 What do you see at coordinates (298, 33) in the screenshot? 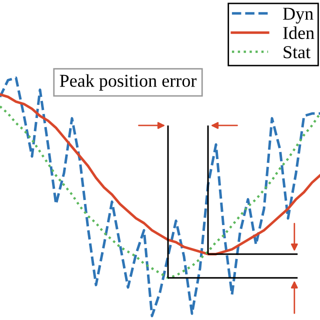
I see `legend-label: Iden` at bounding box center [298, 33].